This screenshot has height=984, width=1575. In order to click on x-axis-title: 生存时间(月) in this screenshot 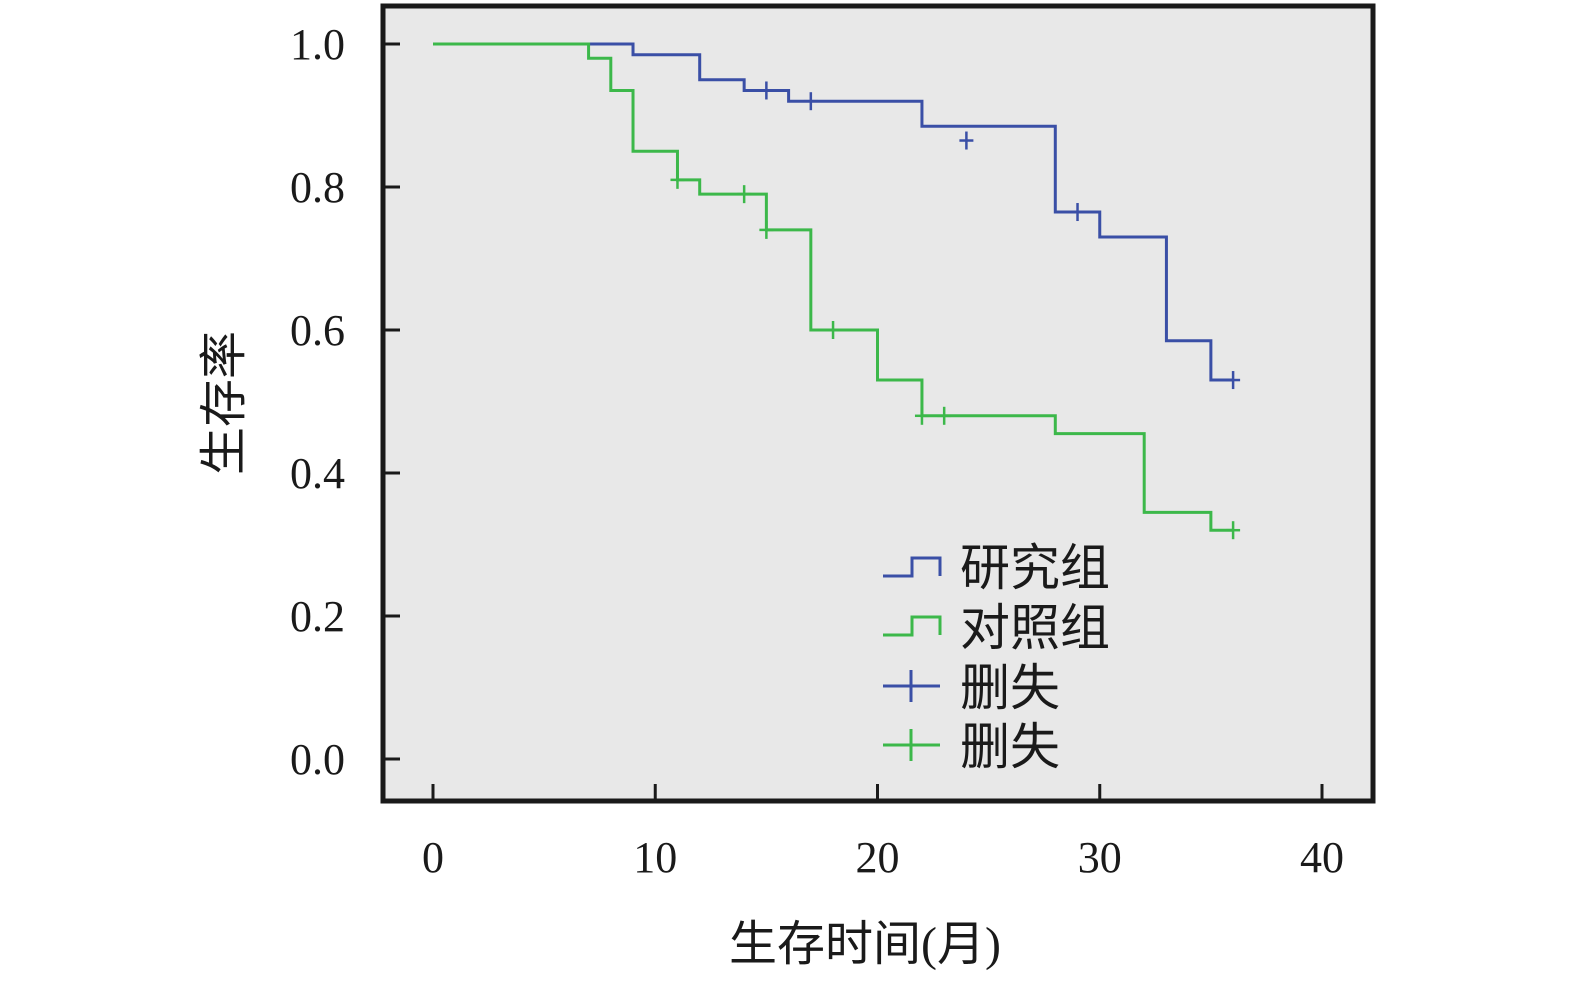, I will do `click(865, 944)`.